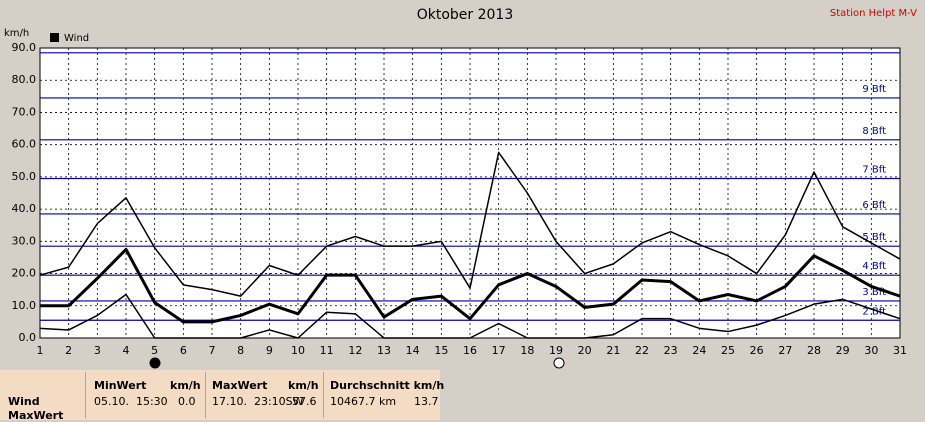 This screenshot has height=422, width=925. I want to click on chart-title: Oktober 2013, so click(465, 15).